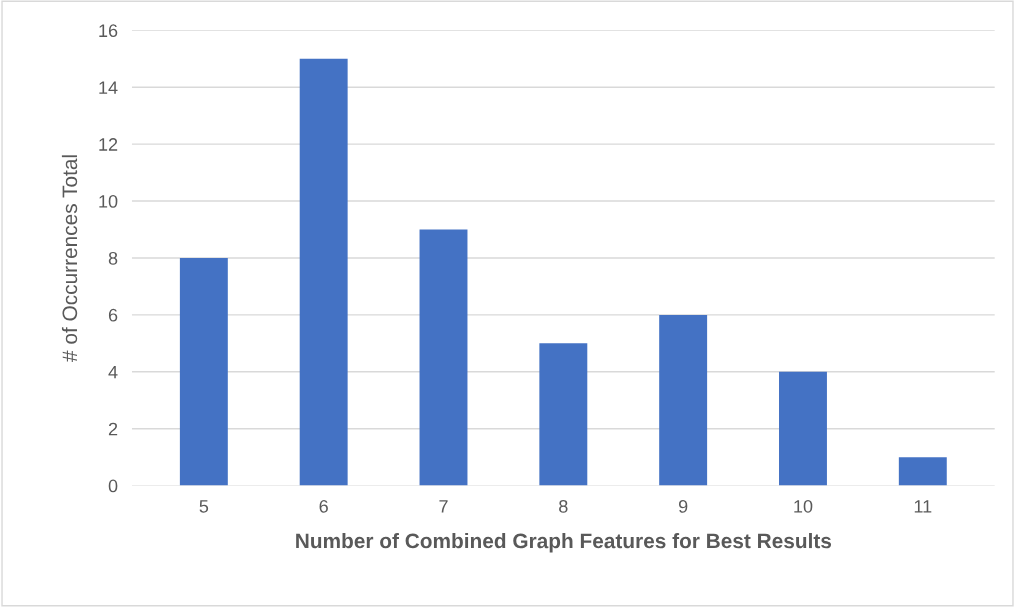 Image resolution: width=1015 pixels, height=607 pixels. Describe the element at coordinates (108, 31) in the screenshot. I see `y-tick-label: 16` at that location.